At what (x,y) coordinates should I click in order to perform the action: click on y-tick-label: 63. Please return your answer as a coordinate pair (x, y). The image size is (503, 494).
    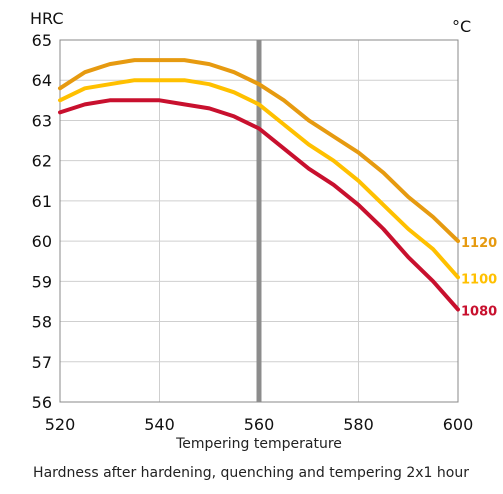
    Looking at the image, I should click on (42, 120).